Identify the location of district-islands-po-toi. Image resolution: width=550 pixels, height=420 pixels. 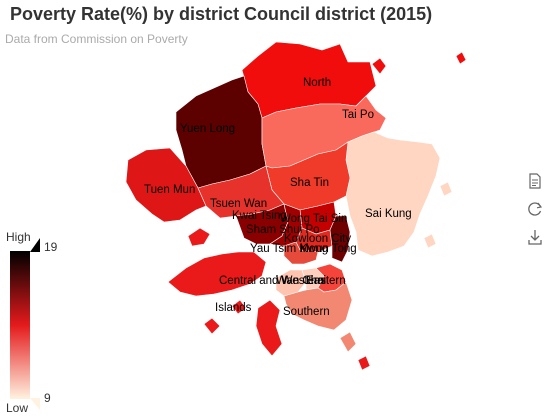
(364, 363).